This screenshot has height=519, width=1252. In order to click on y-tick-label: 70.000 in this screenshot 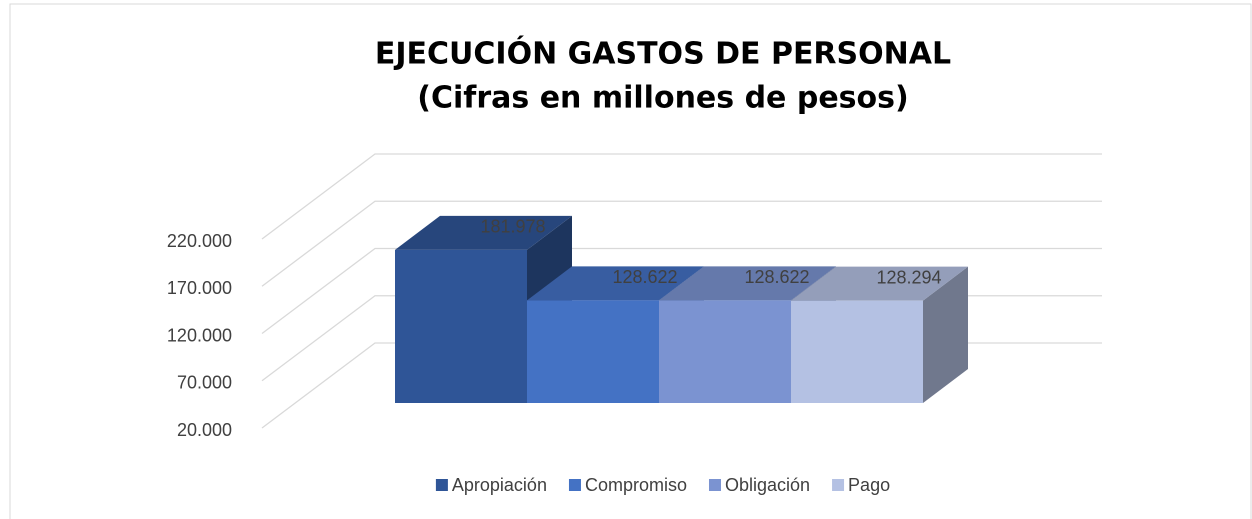, I will do `click(204, 383)`.